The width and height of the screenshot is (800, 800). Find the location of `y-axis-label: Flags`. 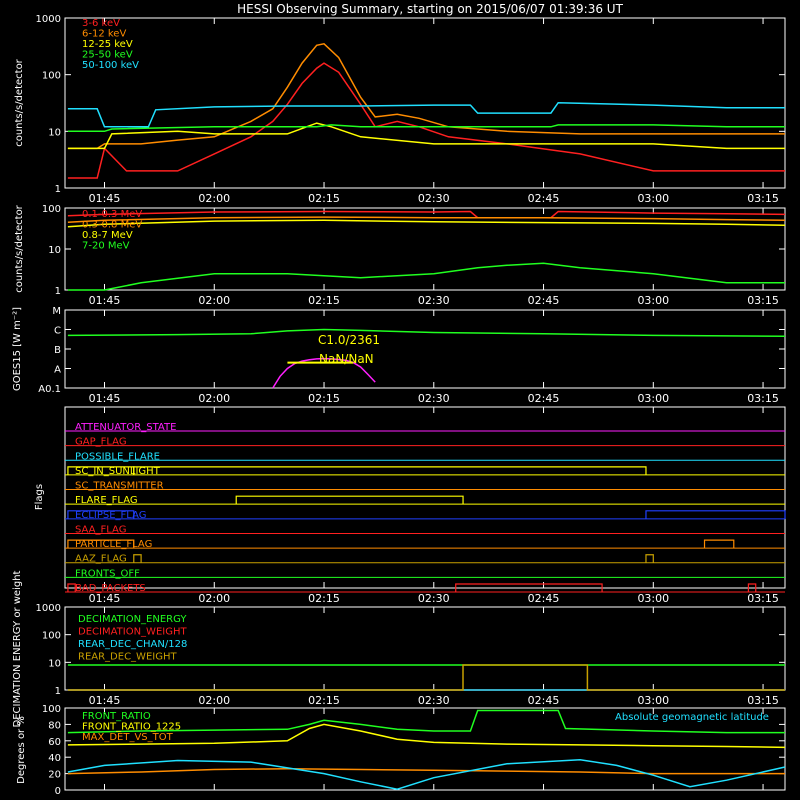

y-axis-label: Flags is located at coordinates (39, 497).